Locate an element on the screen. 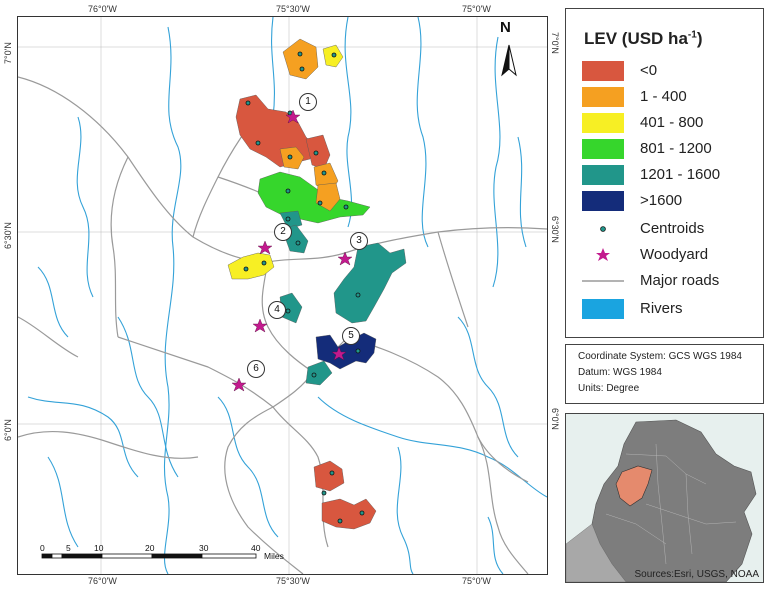  legend-label: Rivers is located at coordinates (661, 308).